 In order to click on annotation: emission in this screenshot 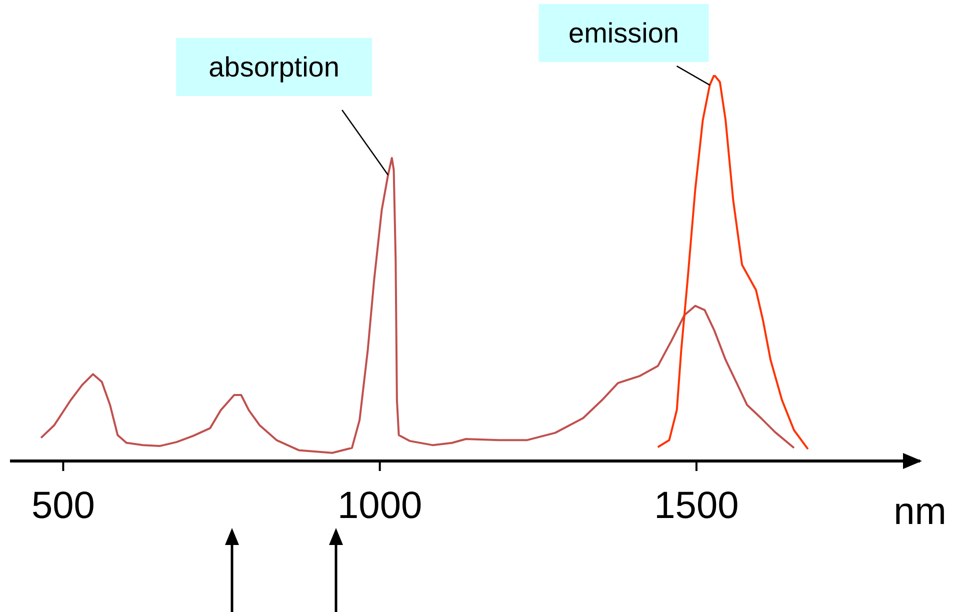, I will do `click(623, 33)`.